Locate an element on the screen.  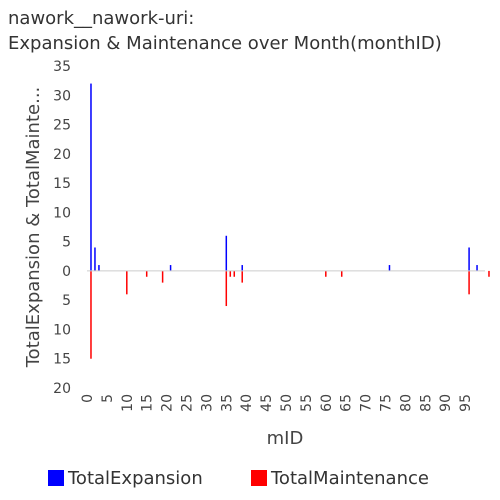
x-tick-label: 50 is located at coordinates (287, 403).